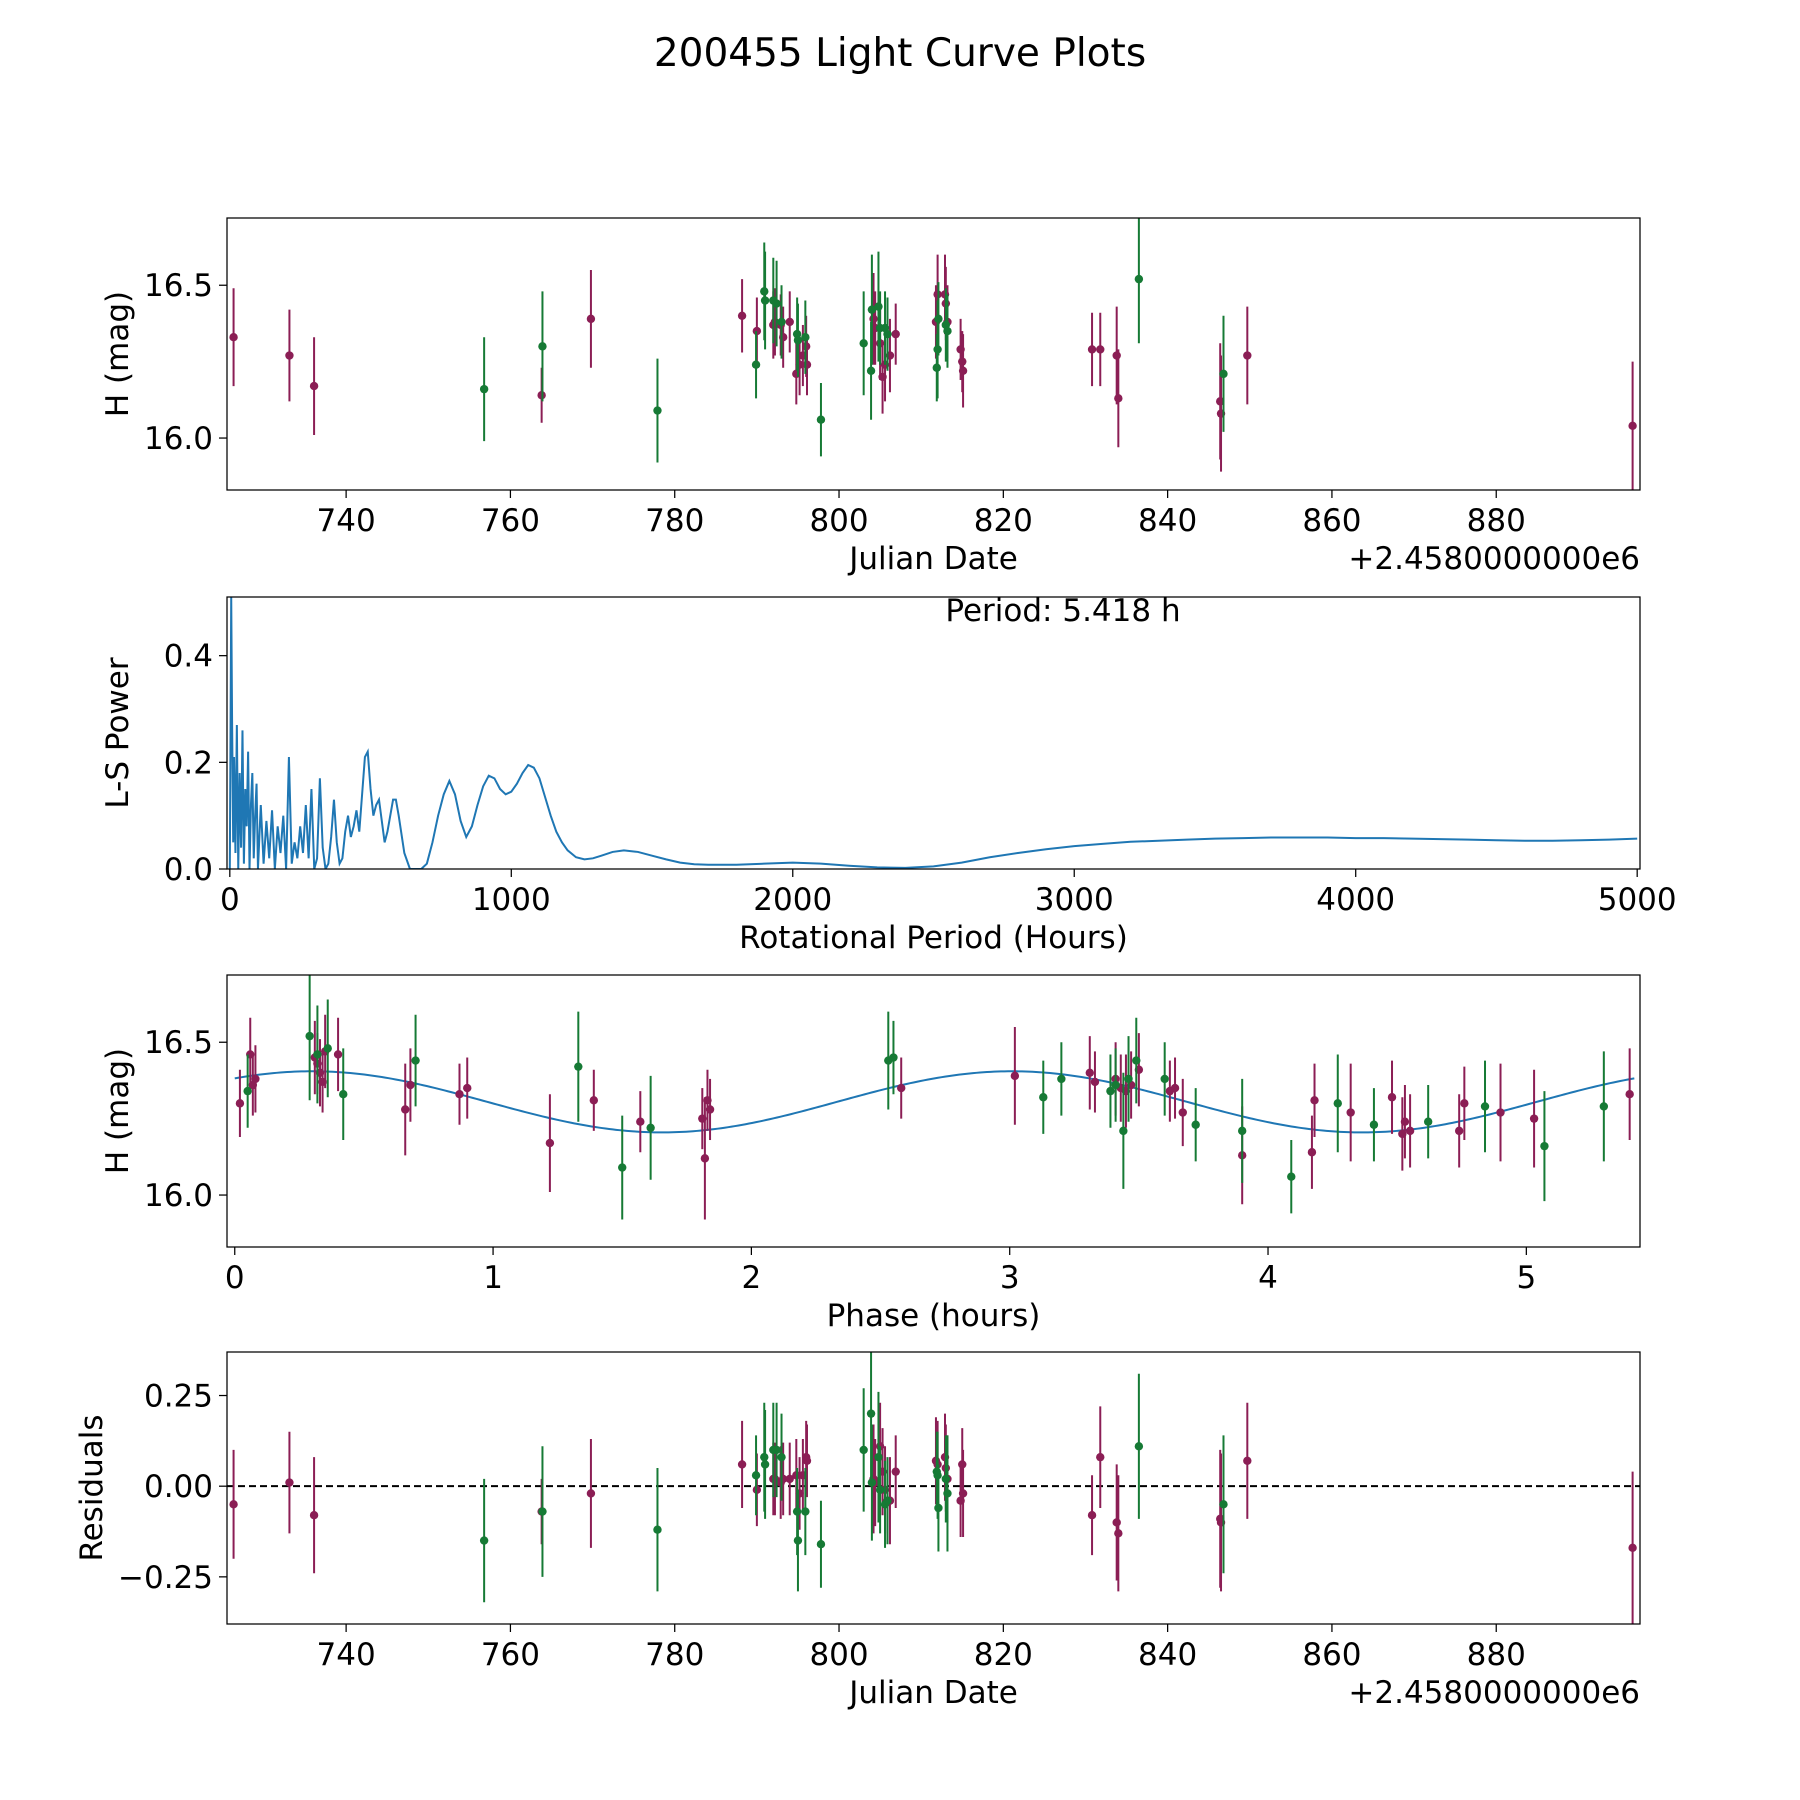 Image resolution: width=1800 pixels, height=1800 pixels. Describe the element at coordinates (493, 1278) in the screenshot. I see `x-tick-label: 1` at that location.